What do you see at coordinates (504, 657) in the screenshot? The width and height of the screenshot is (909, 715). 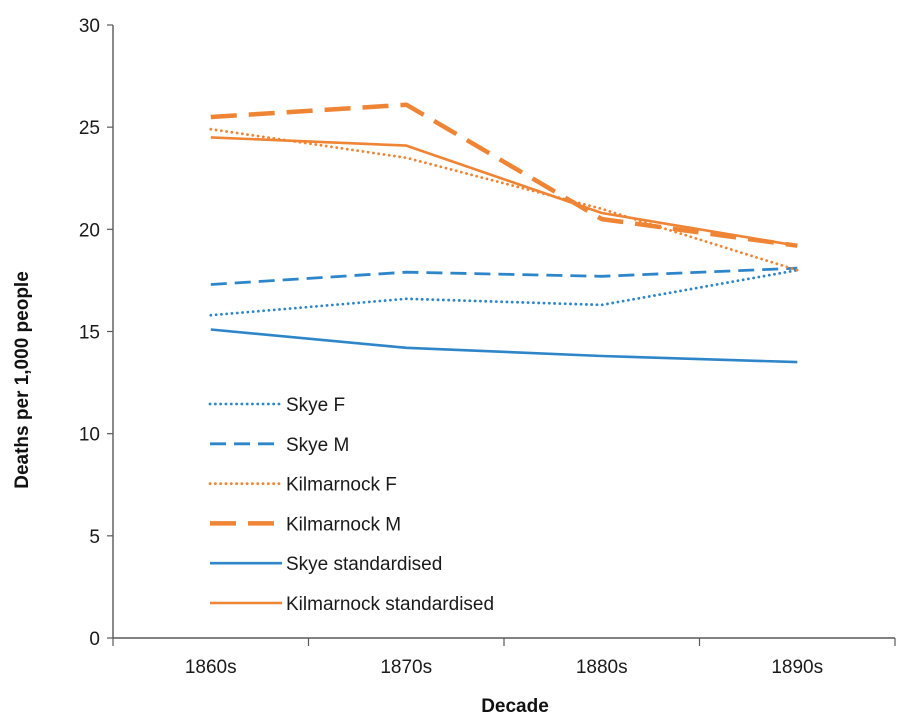 I see `x-axis: 1860s 1870s 1880s 1890s` at bounding box center [504, 657].